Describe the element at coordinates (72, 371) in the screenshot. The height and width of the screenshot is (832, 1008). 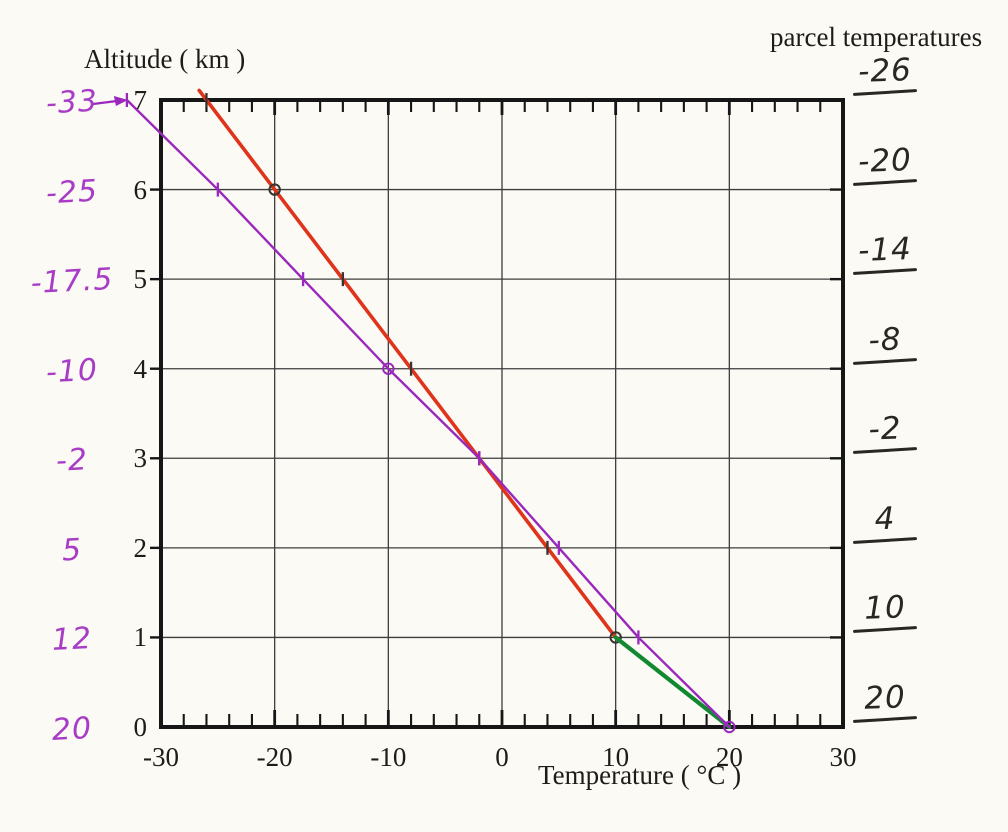
I see `handwritten-env-temp-4km: -10` at that location.